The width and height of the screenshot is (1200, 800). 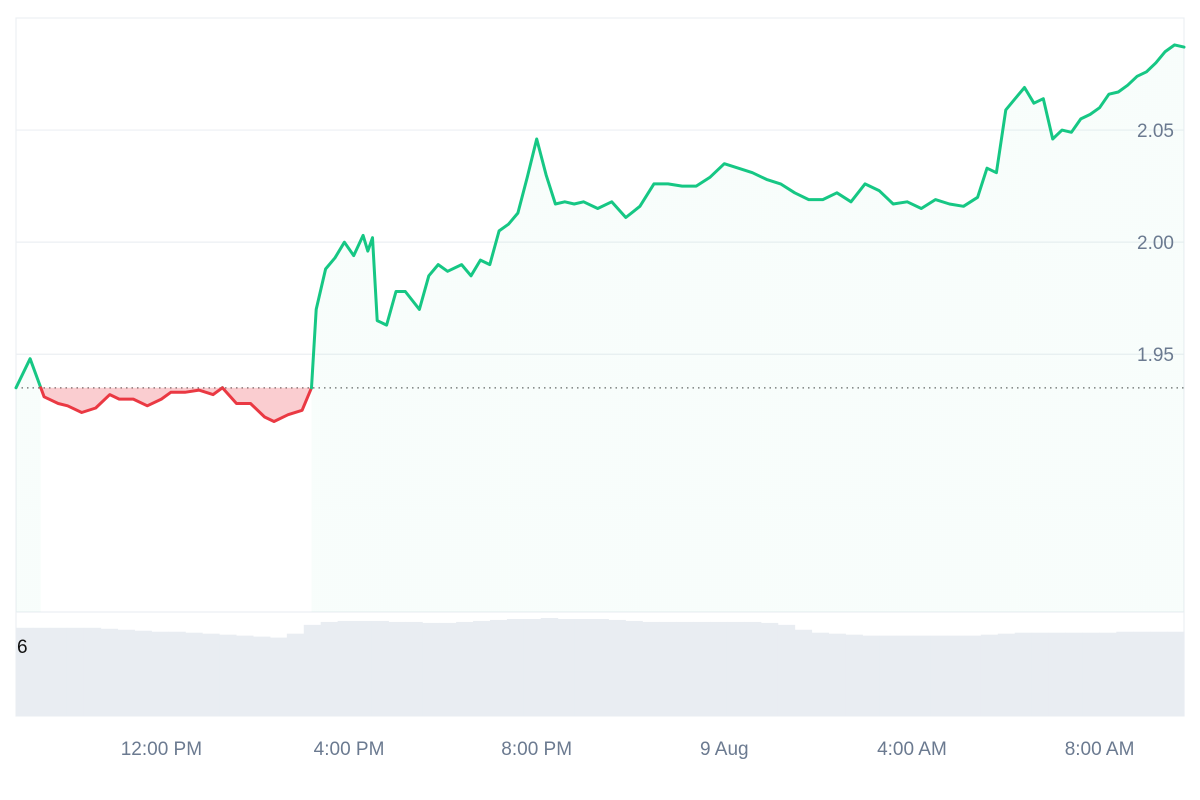 I want to click on y-tick-label: 2.00, so click(x=1155, y=243).